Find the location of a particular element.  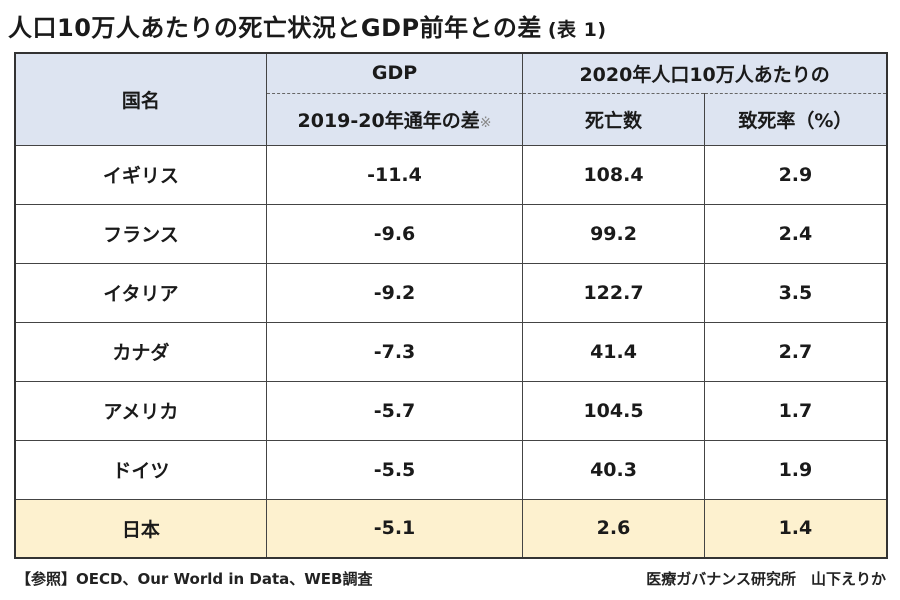

table-row: ドイツ -5.5 40.3 1.9 is located at coordinates (451, 469).